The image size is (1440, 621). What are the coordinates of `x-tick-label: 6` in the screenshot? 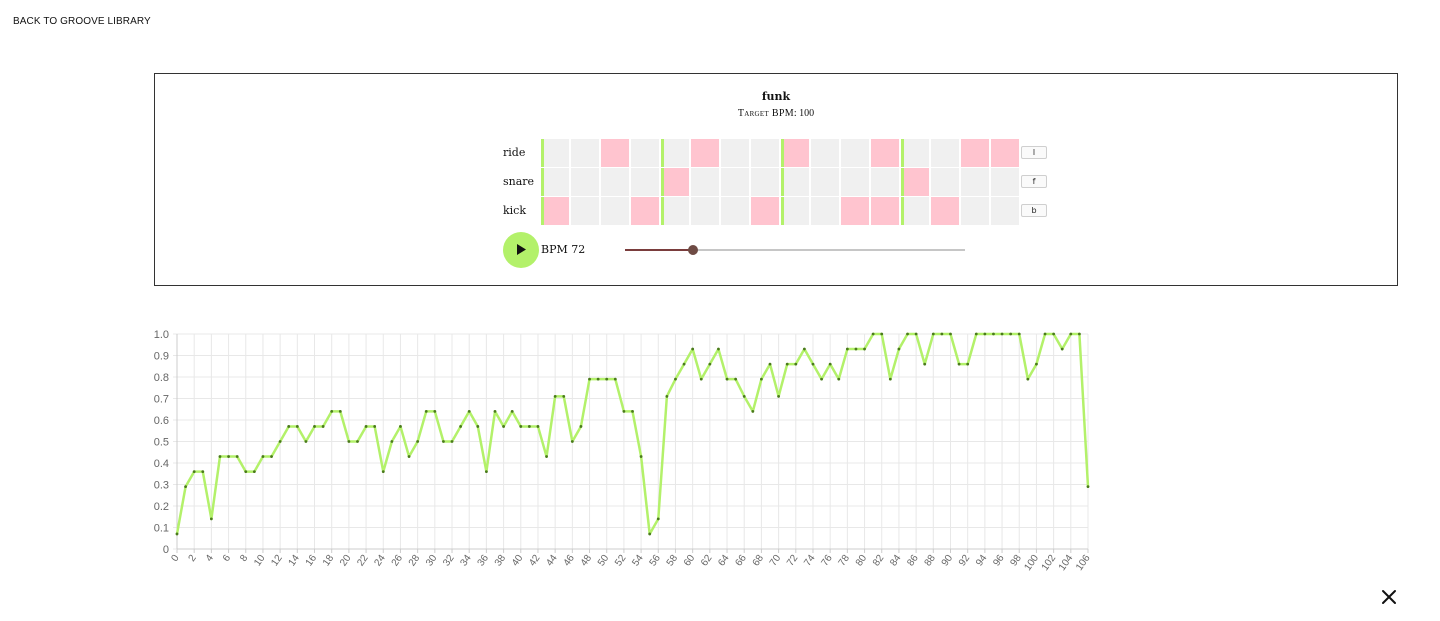 It's located at (227, 558).